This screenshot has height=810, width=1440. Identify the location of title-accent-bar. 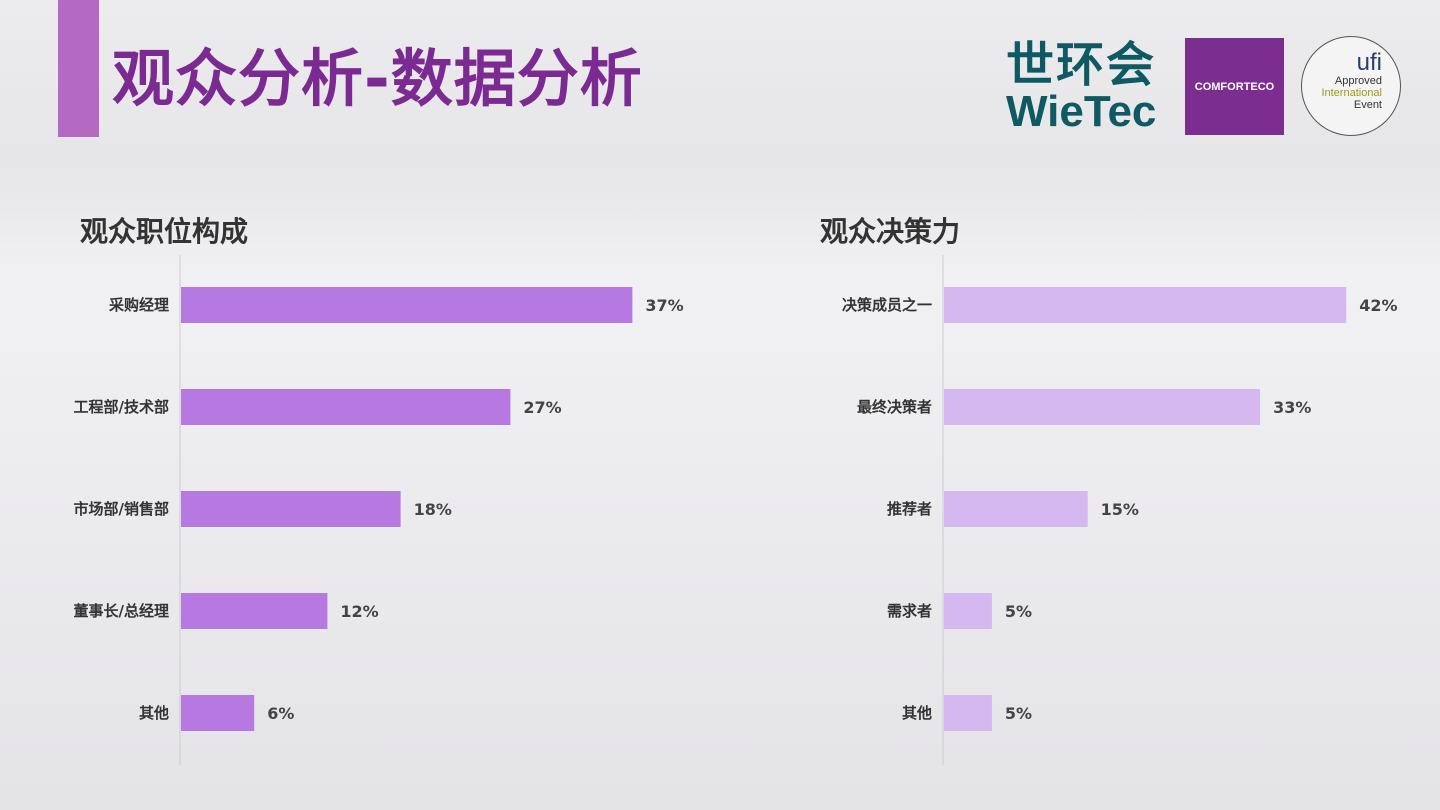
(78, 68).